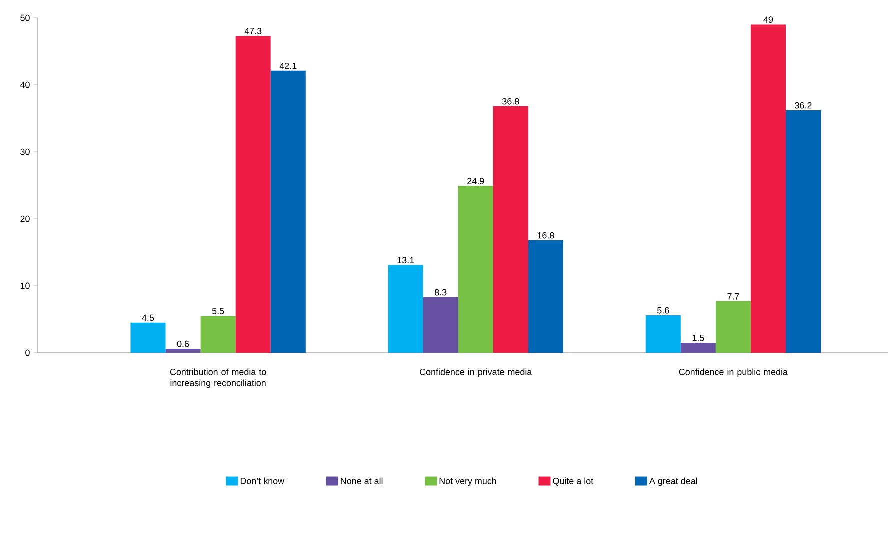 The height and width of the screenshot is (538, 893). Describe the element at coordinates (25, 152) in the screenshot. I see `y-tick-label: 30` at that location.